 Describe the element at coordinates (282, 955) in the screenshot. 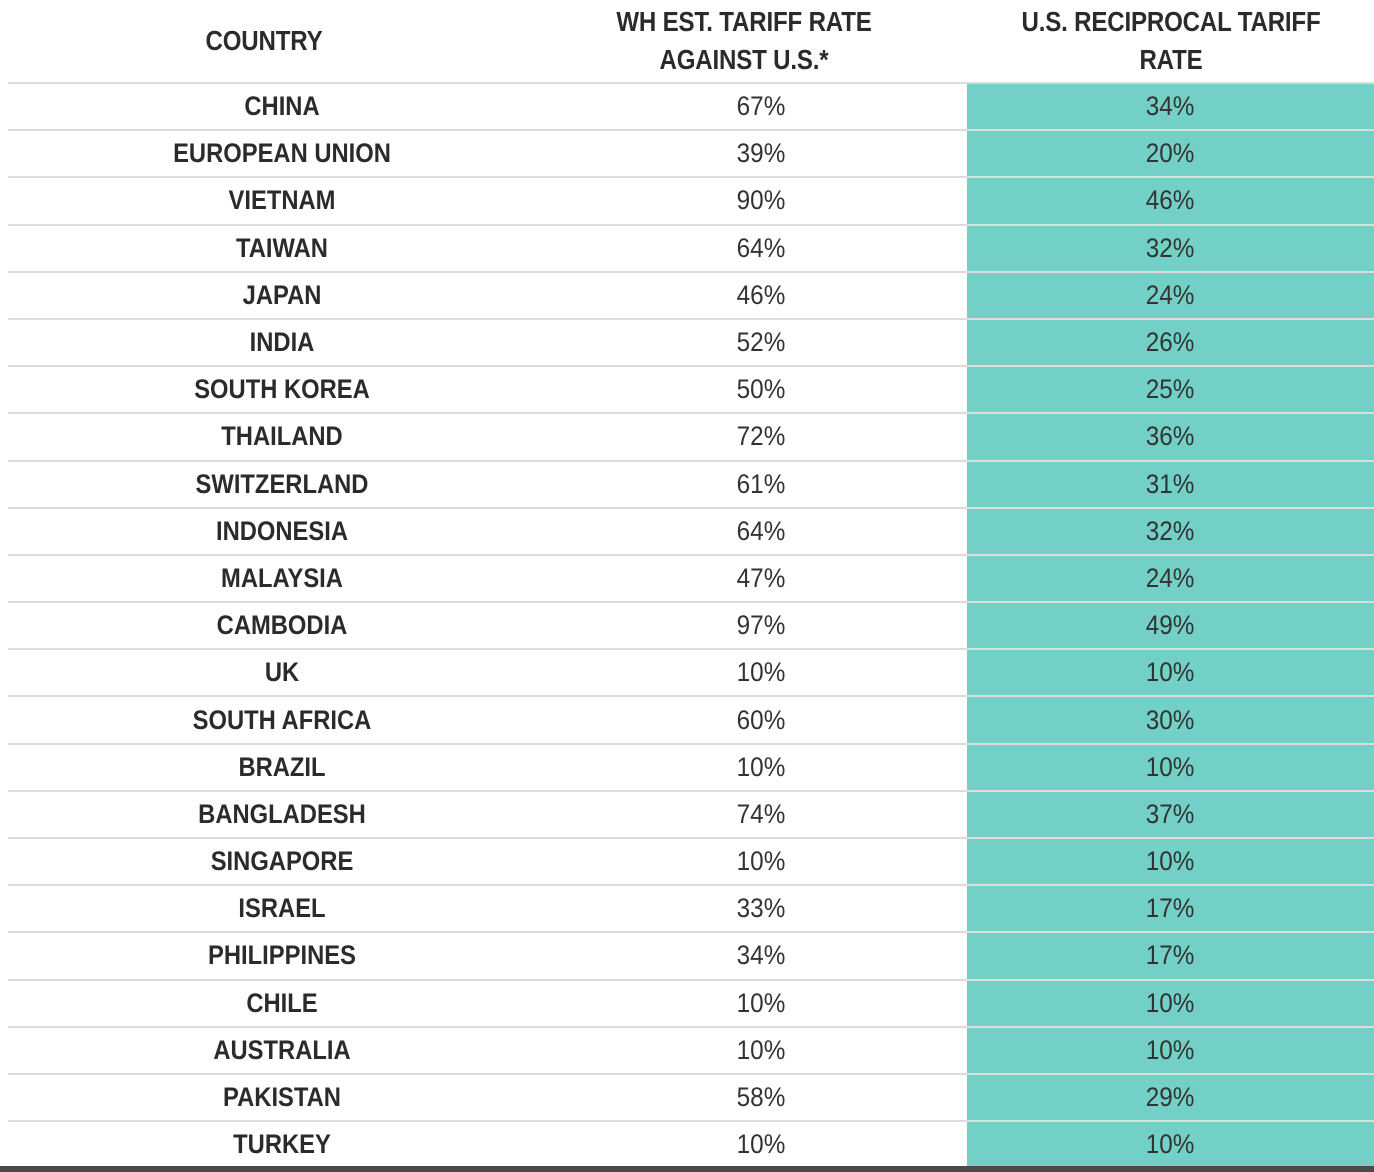

I see `country-cell: PHILIPPINES` at that location.